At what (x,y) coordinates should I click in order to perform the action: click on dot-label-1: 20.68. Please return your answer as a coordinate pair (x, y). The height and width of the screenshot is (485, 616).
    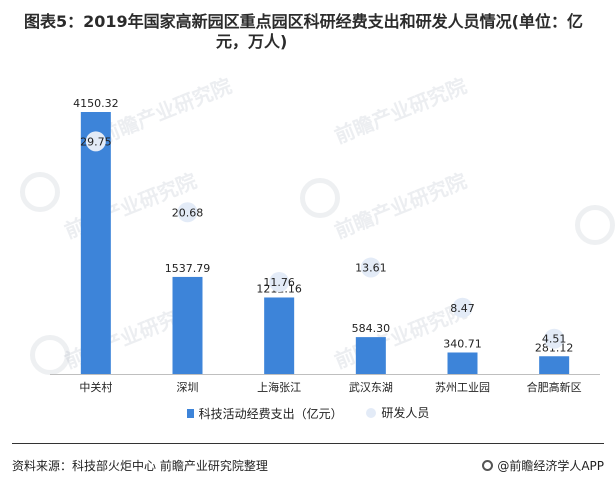
    Looking at the image, I should click on (188, 212).